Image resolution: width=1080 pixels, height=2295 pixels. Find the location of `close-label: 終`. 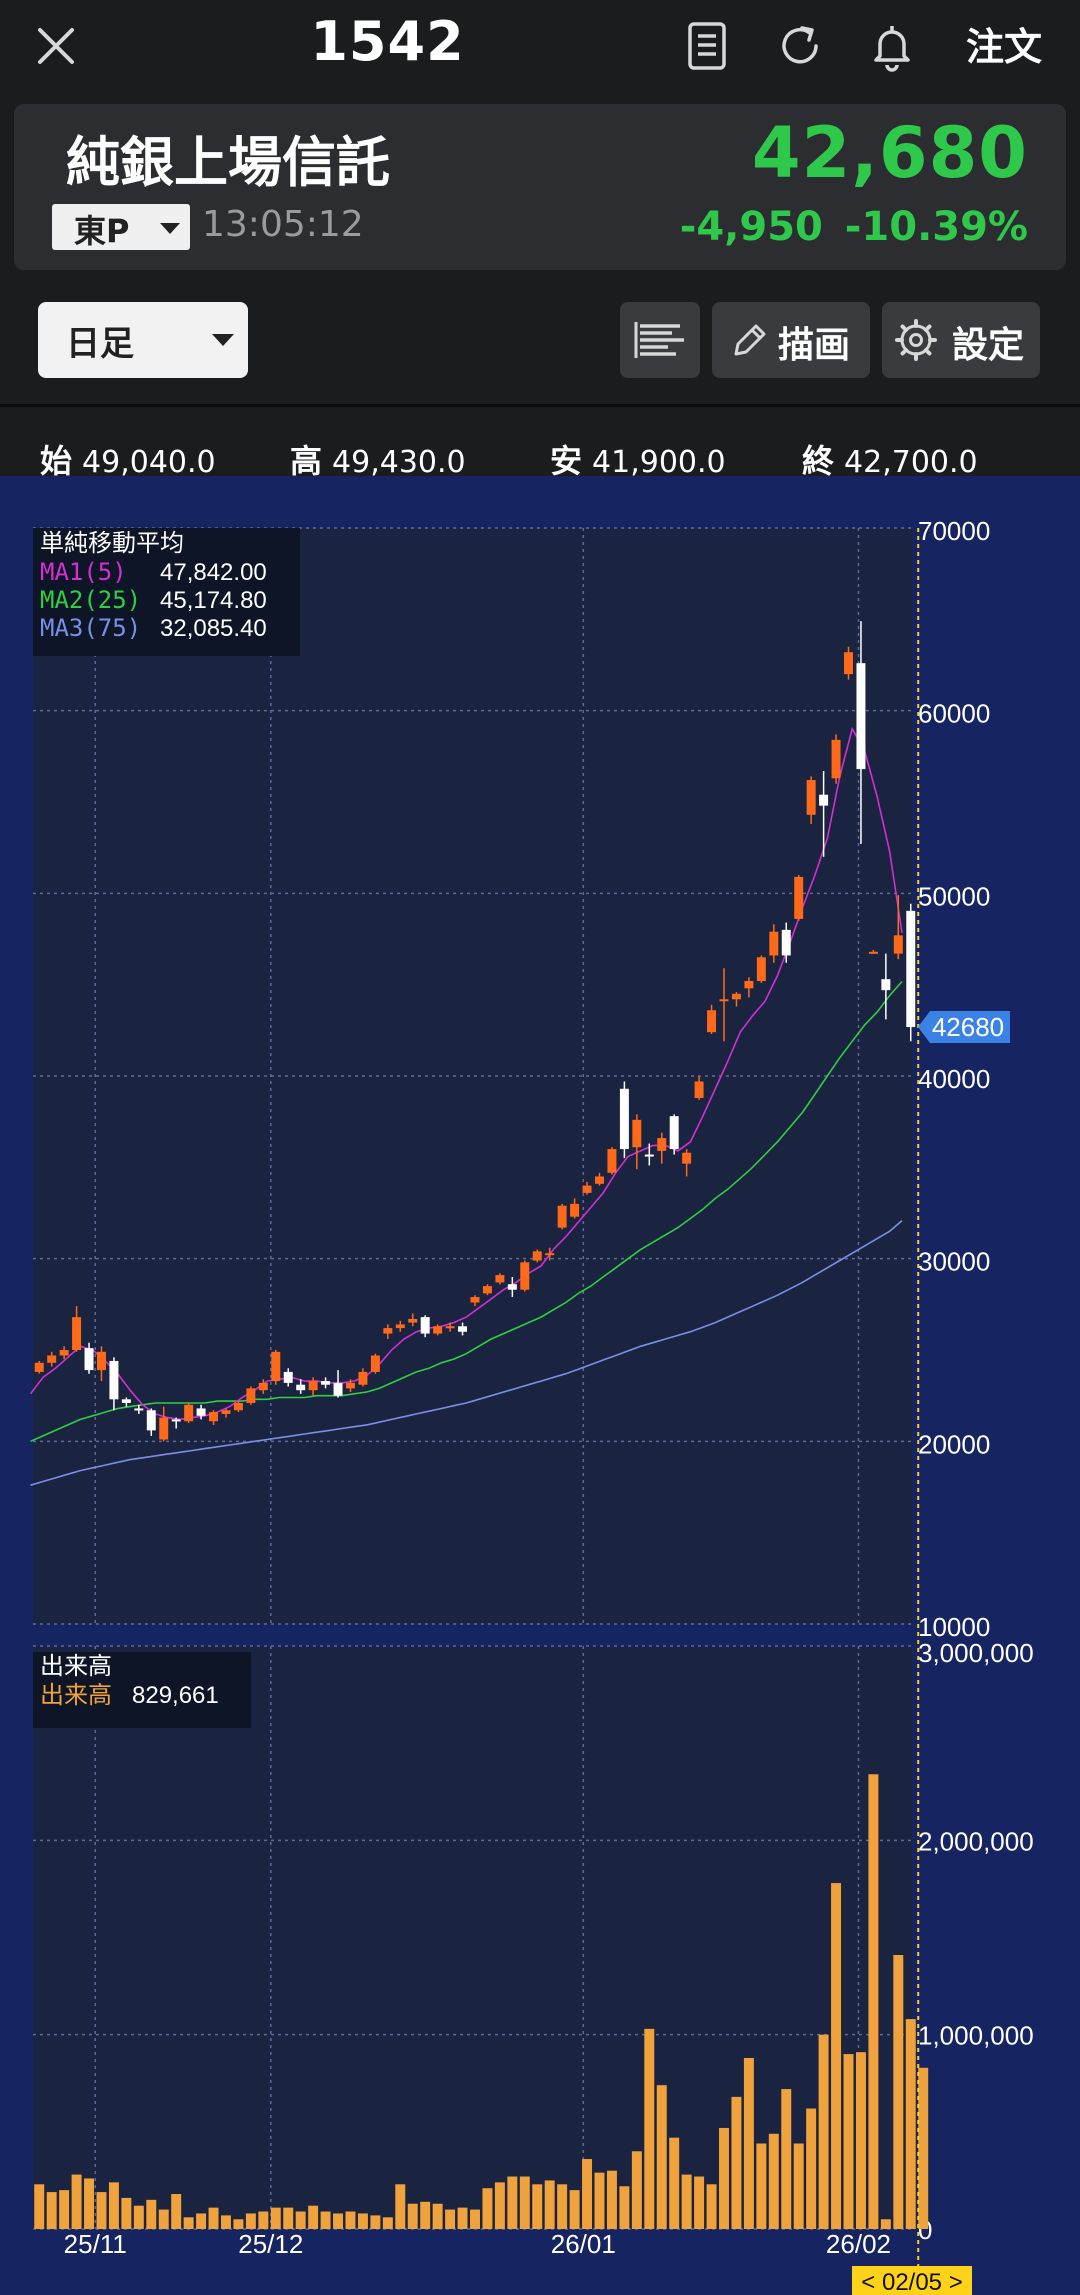

close-label: 終 is located at coordinates (818, 461).